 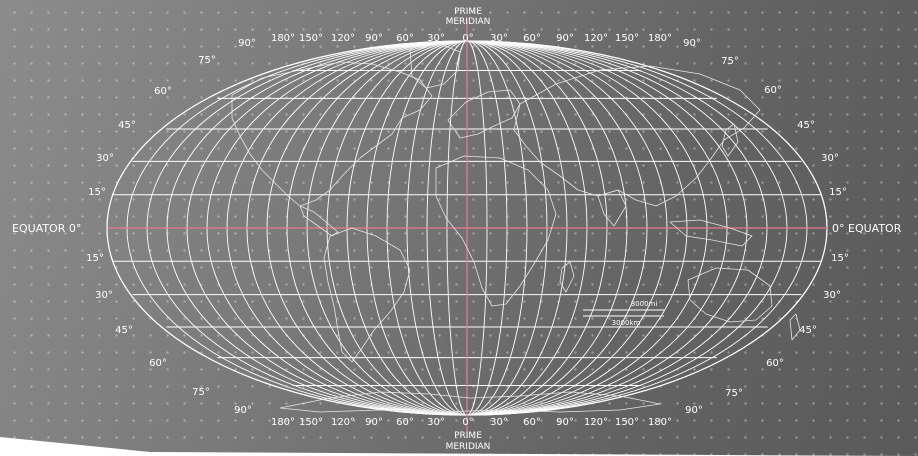 What do you see at coordinates (838, 192) in the screenshot?
I see `latitude-label-north-right: 15°` at bounding box center [838, 192].